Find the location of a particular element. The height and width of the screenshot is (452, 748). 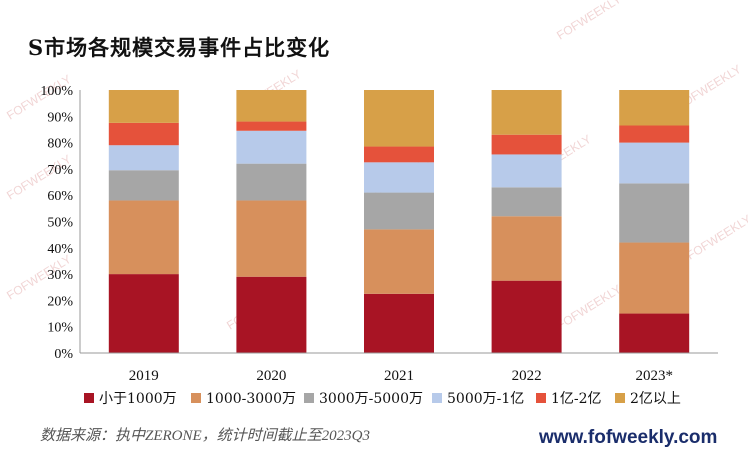

y-tick-label: 50% is located at coordinates (60, 223).